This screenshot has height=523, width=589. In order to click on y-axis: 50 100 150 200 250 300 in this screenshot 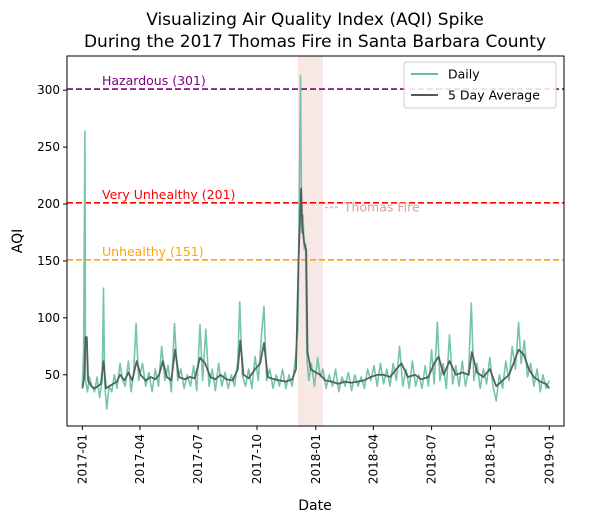, I will do `click(52, 232)`.